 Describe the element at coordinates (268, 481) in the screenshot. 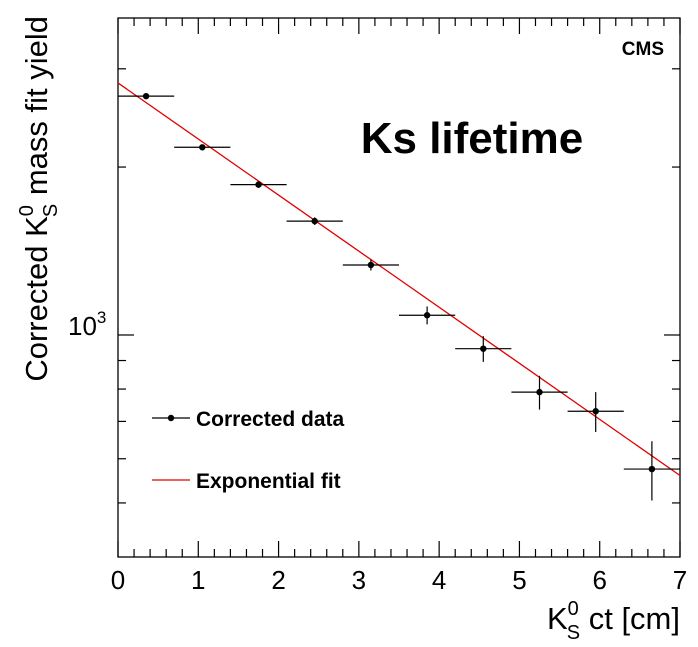

I see `legend-fit-label: Exponential fit` at that location.